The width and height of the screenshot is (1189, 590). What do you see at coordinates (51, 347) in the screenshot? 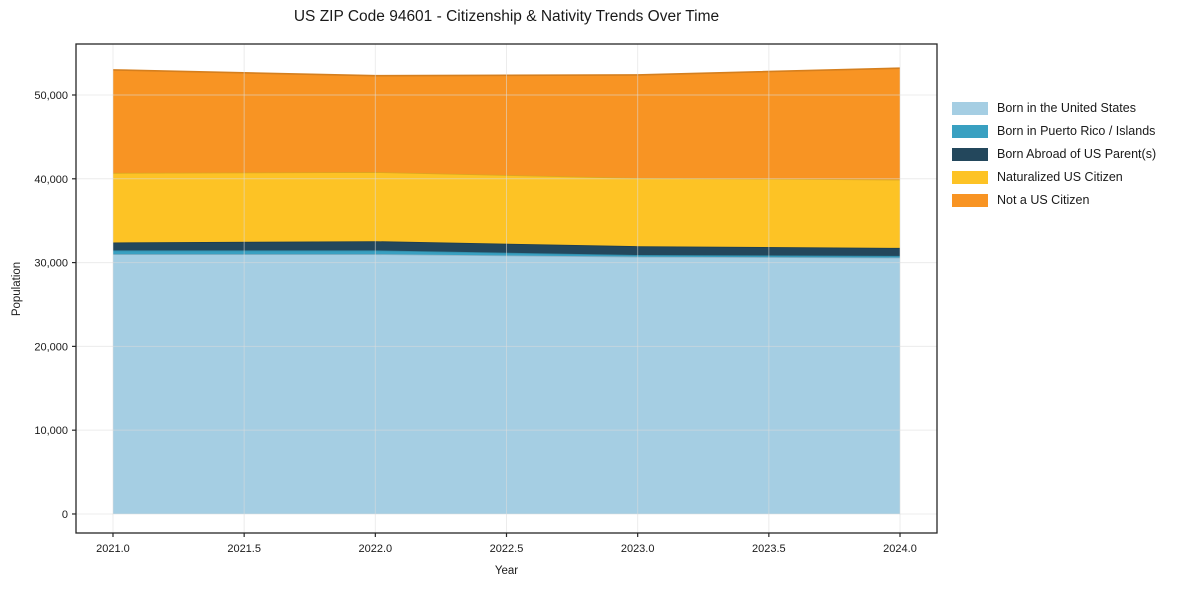
I see `y-tick-label: 20,000` at bounding box center [51, 347].